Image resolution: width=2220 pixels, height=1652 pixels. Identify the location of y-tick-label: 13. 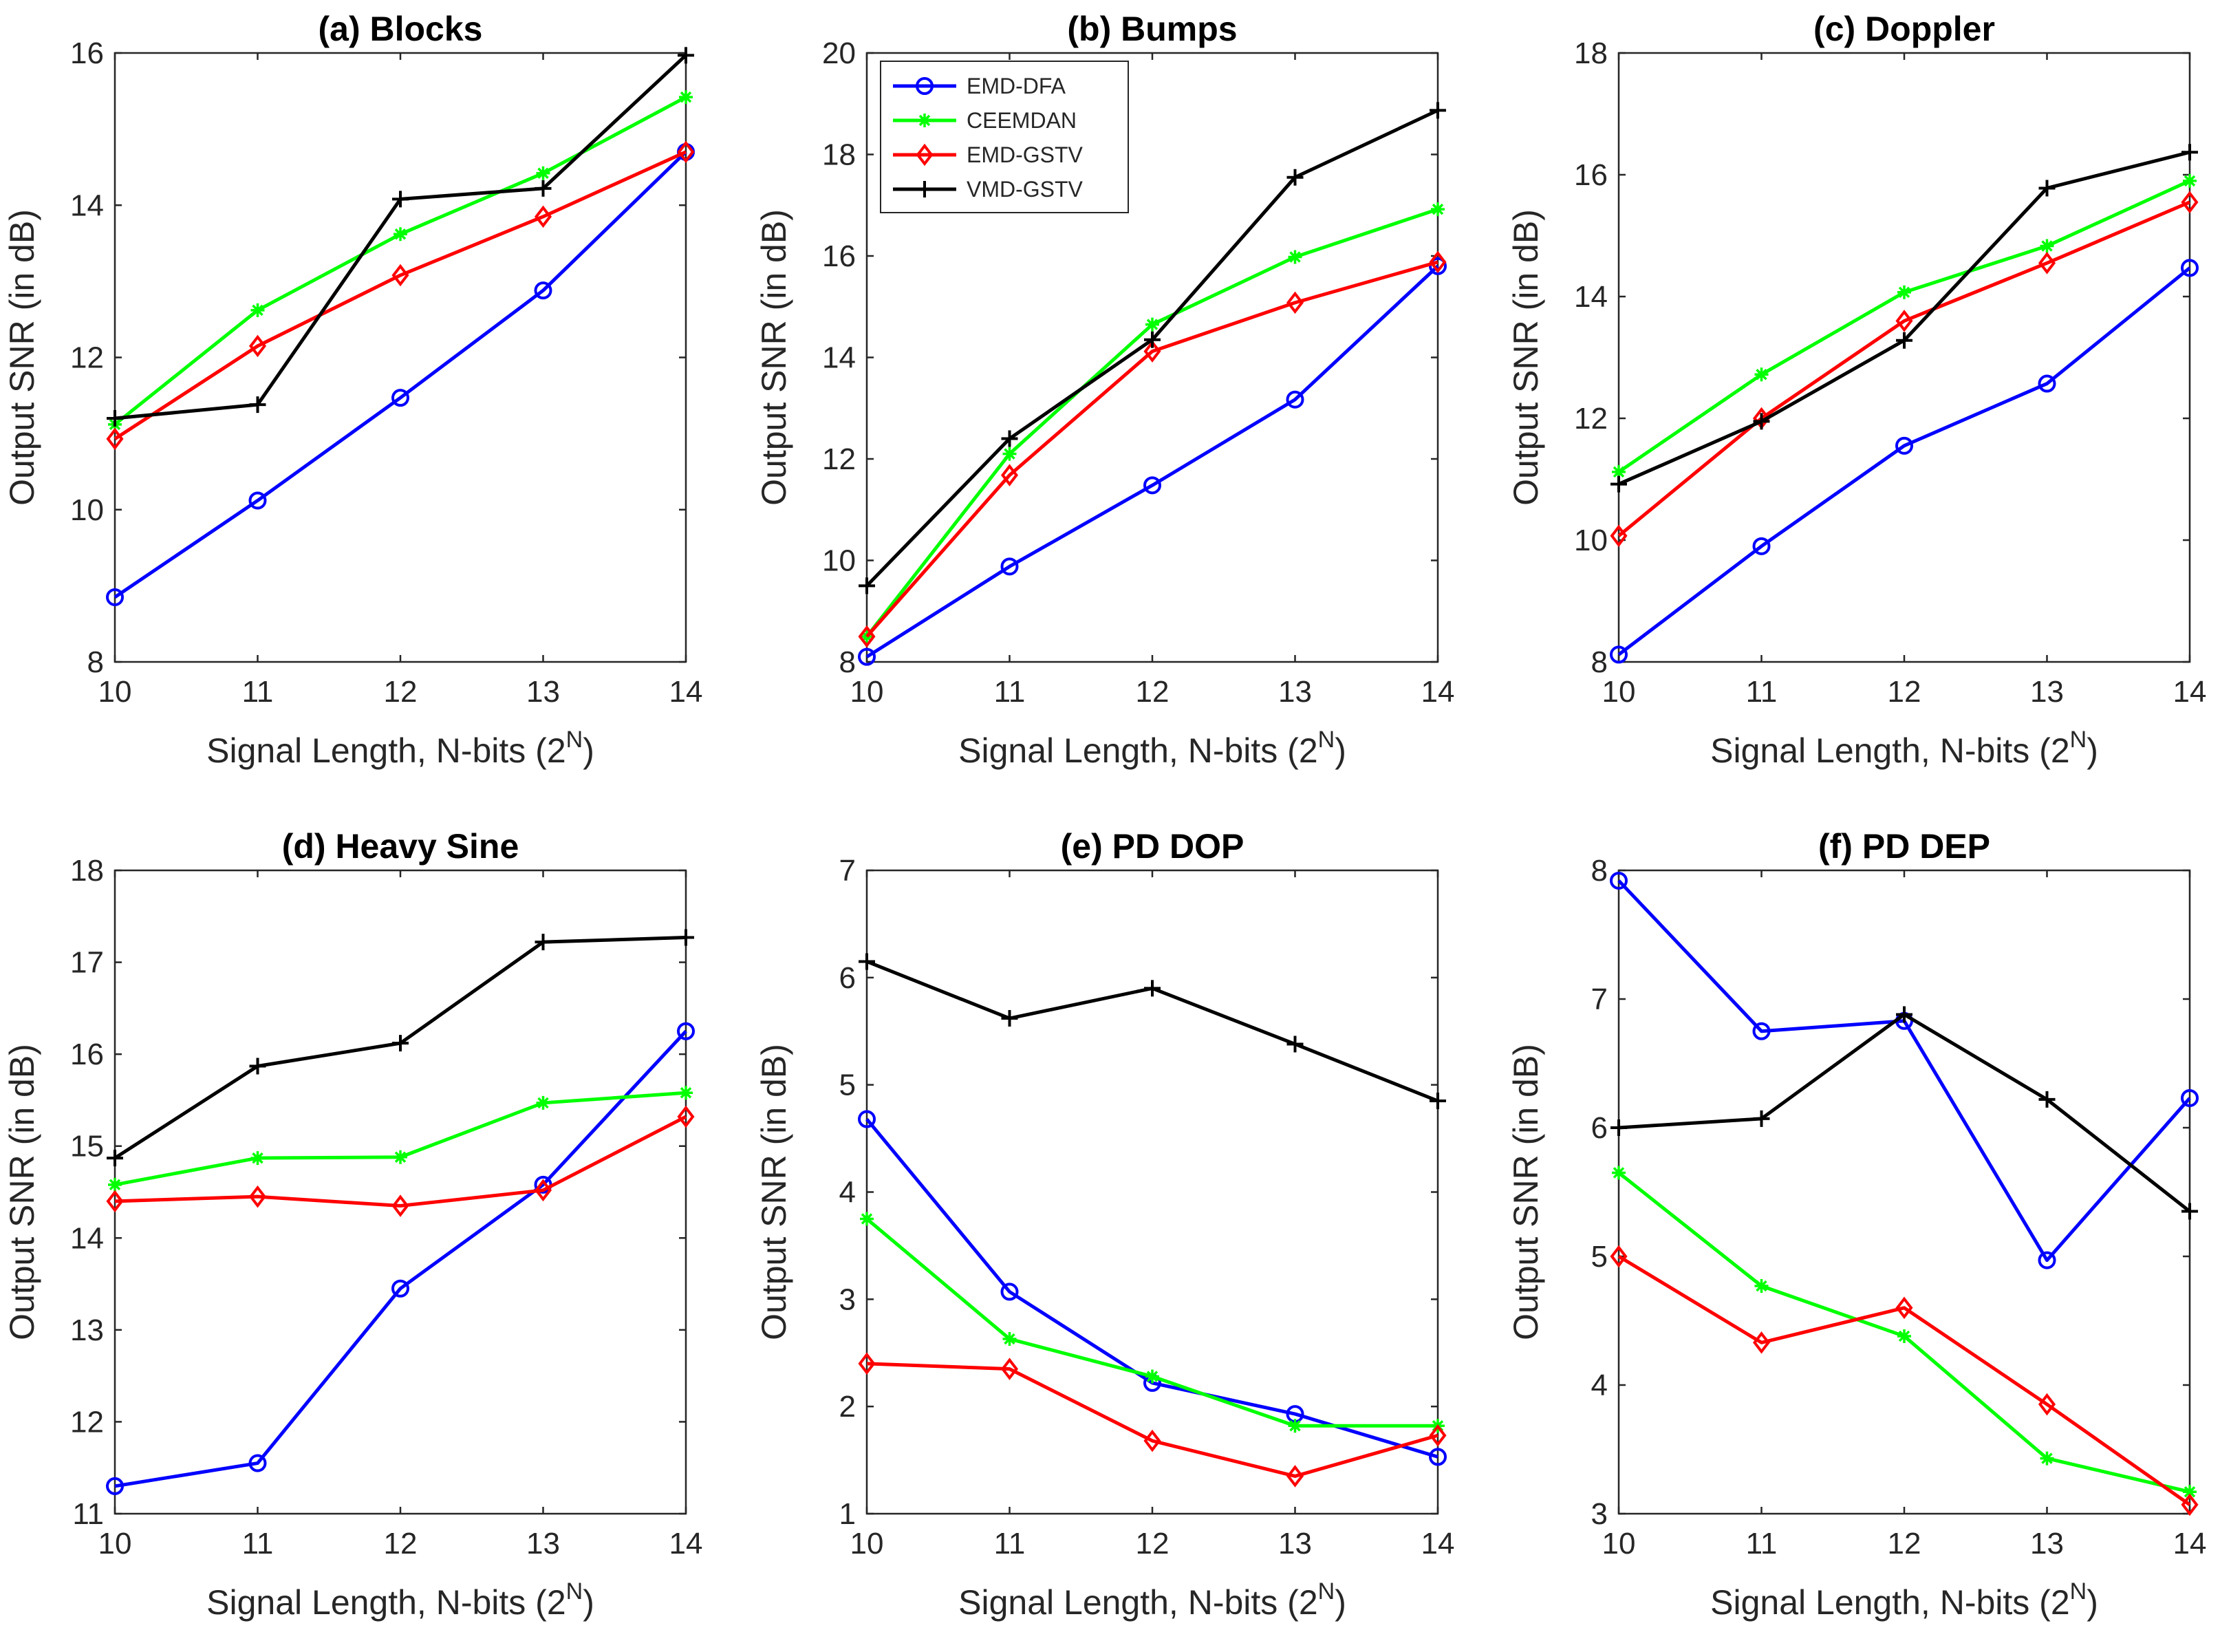
(87, 1330).